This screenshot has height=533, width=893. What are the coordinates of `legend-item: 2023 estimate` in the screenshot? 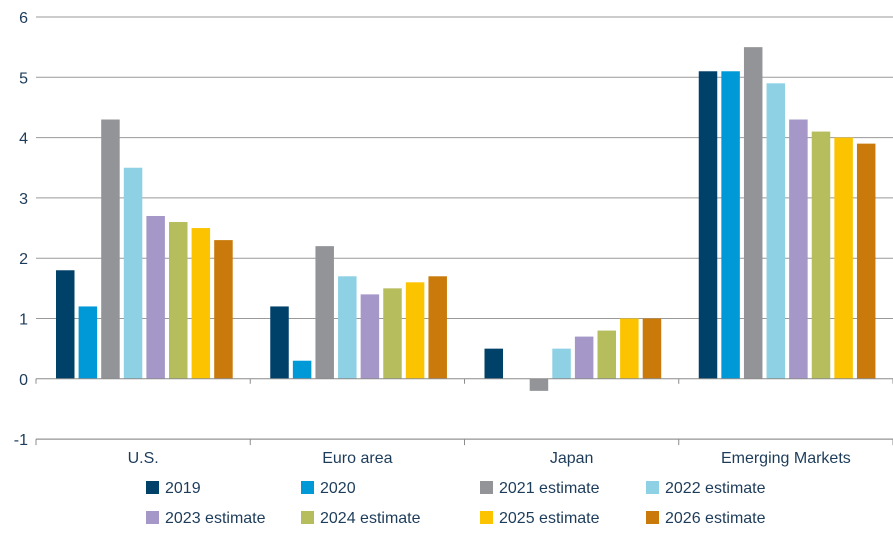 It's located at (206, 518).